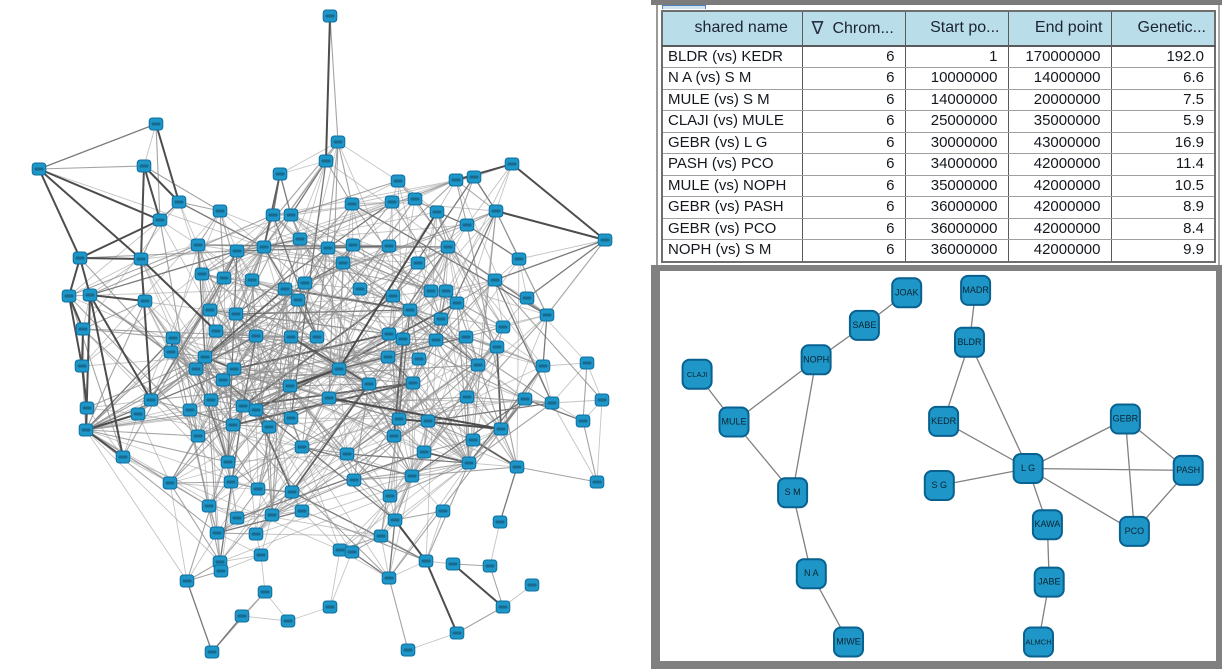 The image size is (1222, 669). I want to click on svg-text: SABE, so click(864, 325).